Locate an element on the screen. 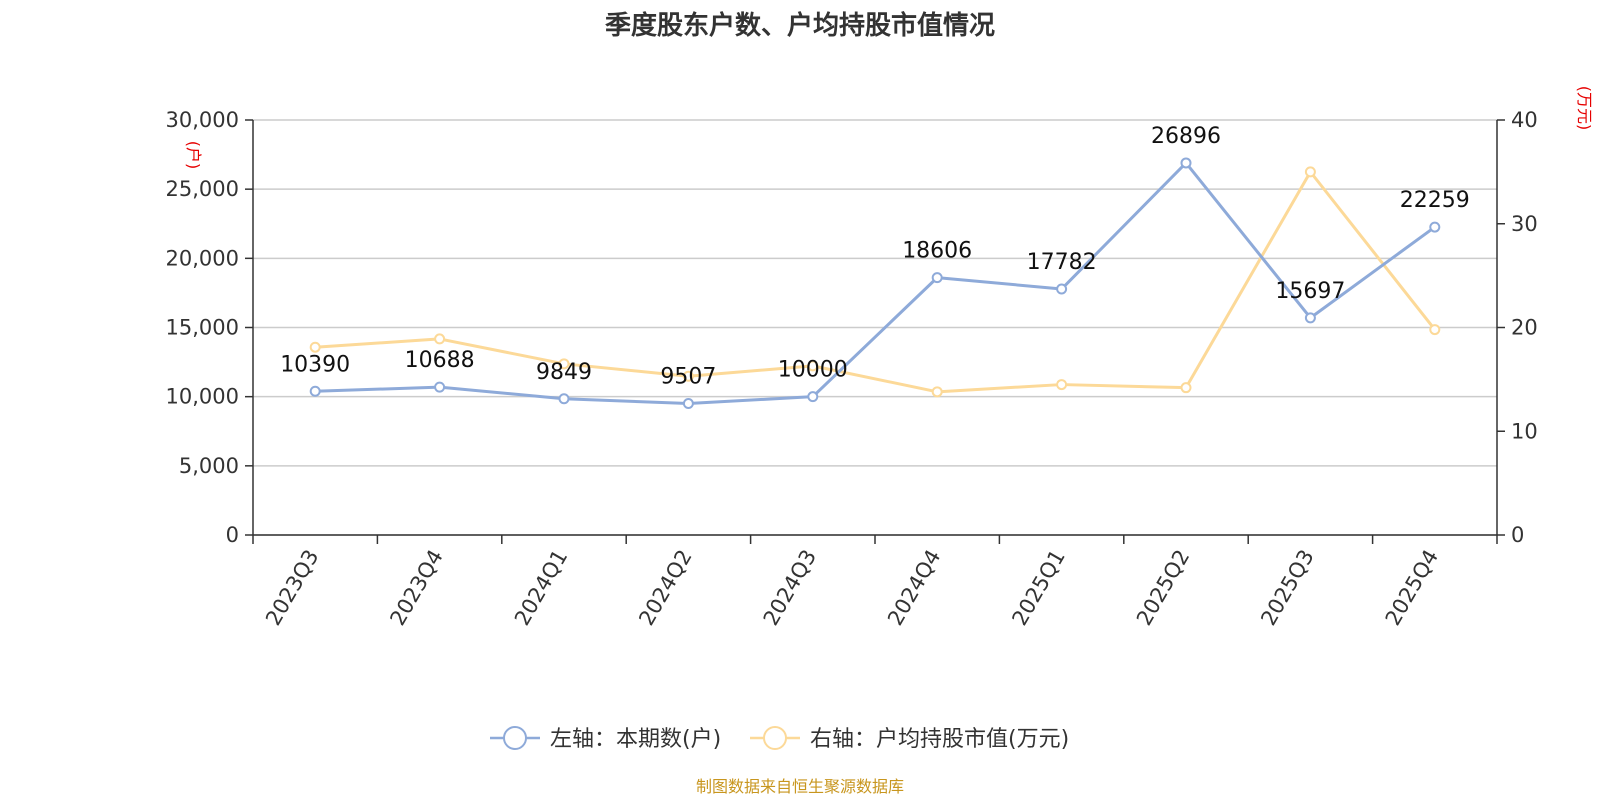  chart-title: 季度股东户数、户均持股市值情况 is located at coordinates (800, 25).